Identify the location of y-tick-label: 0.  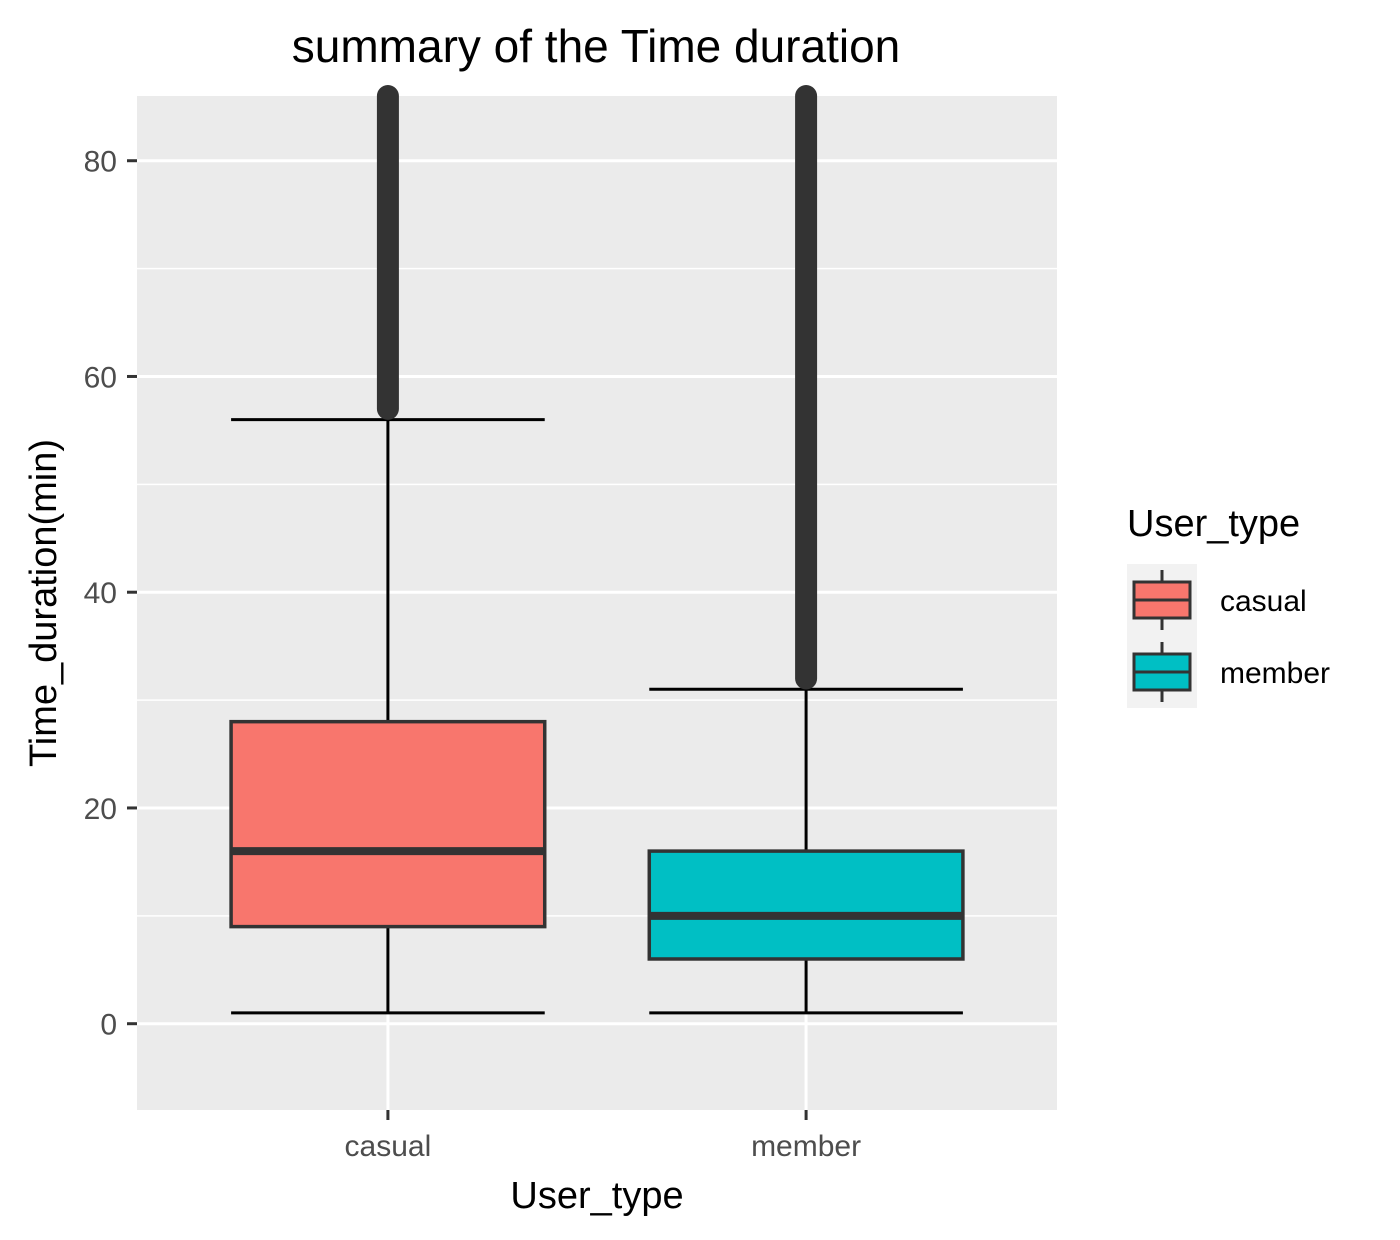
(108, 1025).